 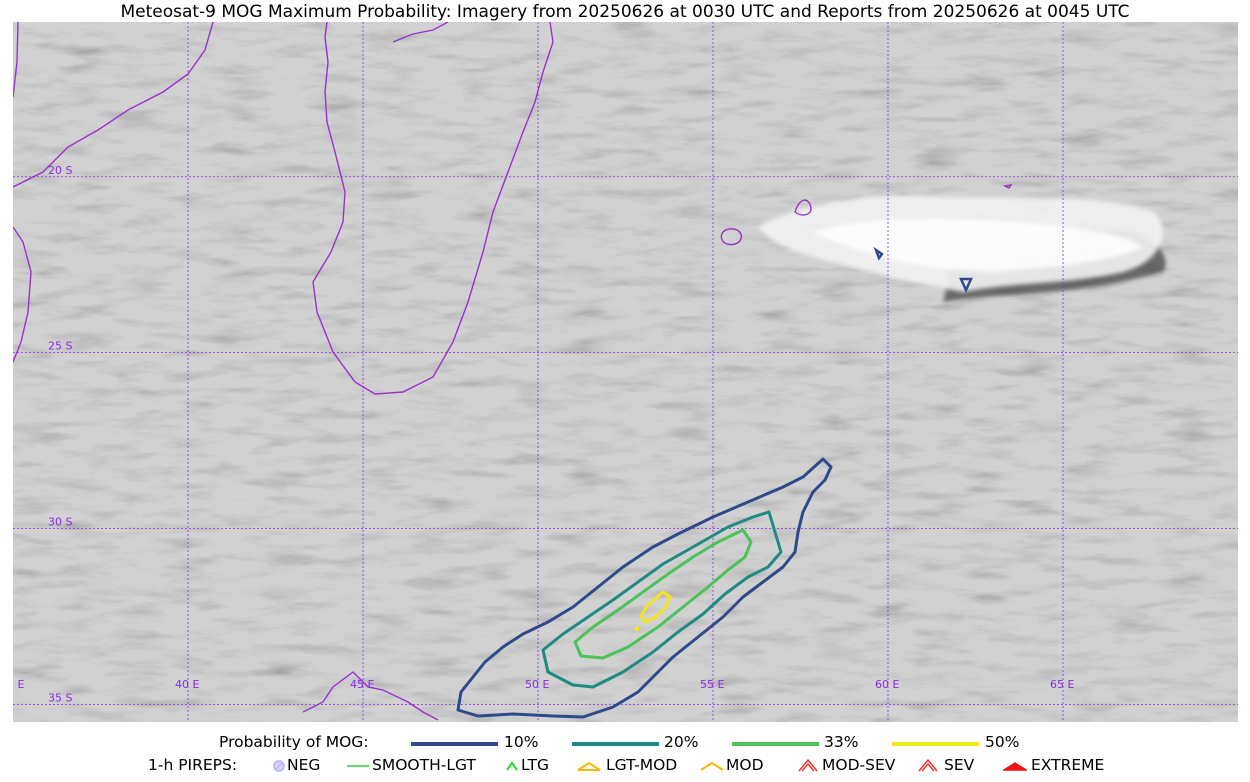 I want to click on mog-contours, so click(x=644, y=588).